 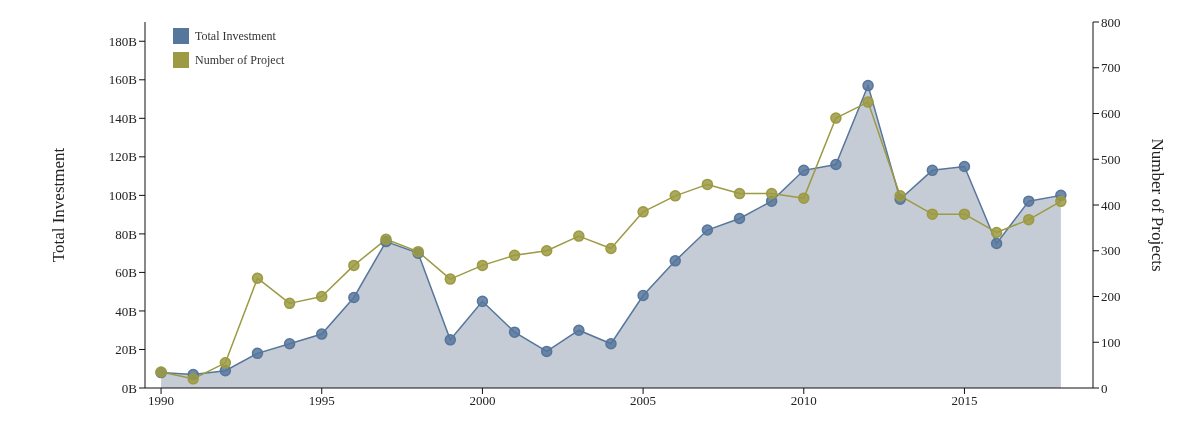 What do you see at coordinates (1111, 205) in the screenshot?
I see `y2-tick-label: 400` at bounding box center [1111, 205].